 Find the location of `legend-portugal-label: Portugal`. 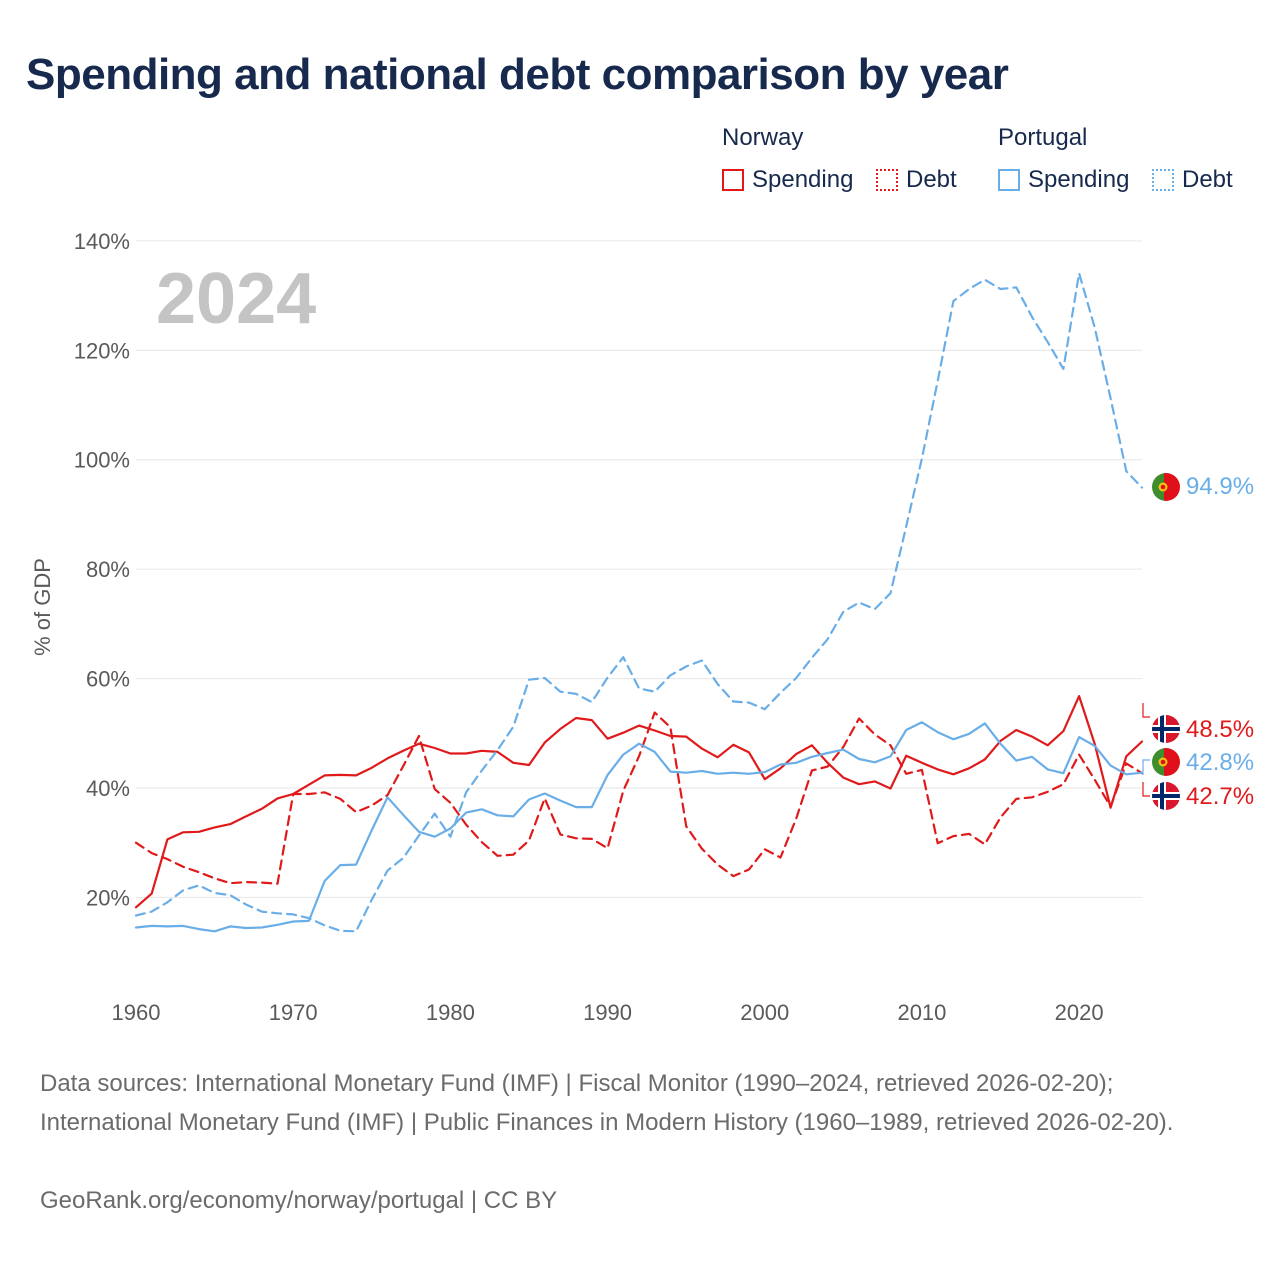

legend-portugal-label: Portugal is located at coordinates (1043, 137).